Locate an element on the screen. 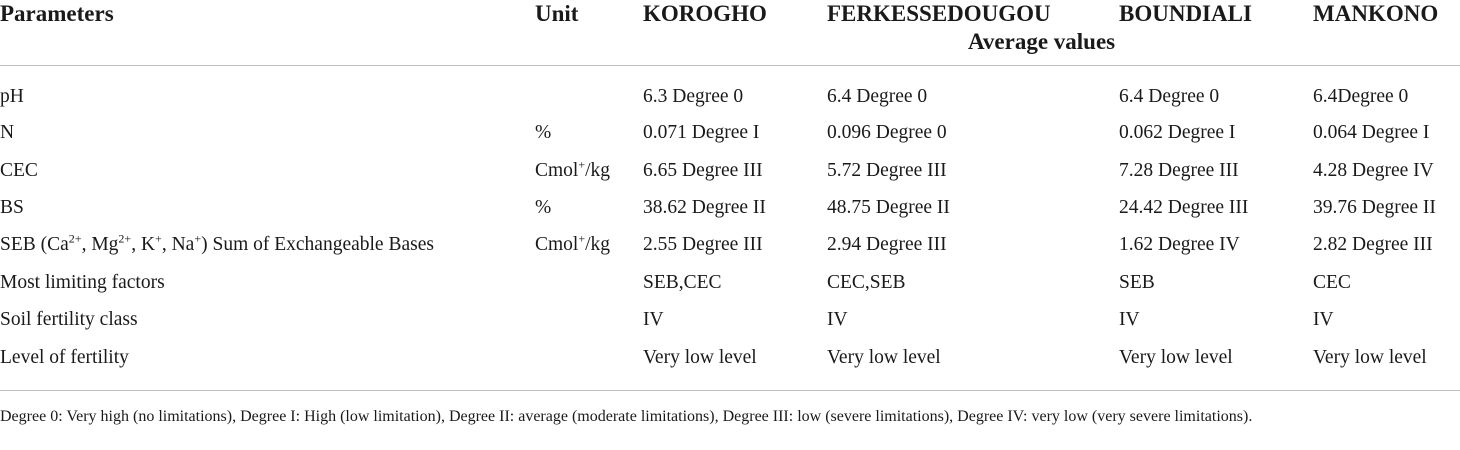 This screenshot has width=1460, height=450. cell-cec-boundiali: 7.28 Degree III is located at coordinates (1179, 170).